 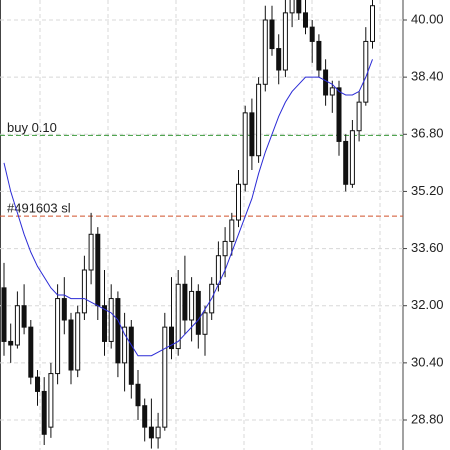 What do you see at coordinates (427, 190) in the screenshot?
I see `y-tick-label: 35.20` at bounding box center [427, 190].